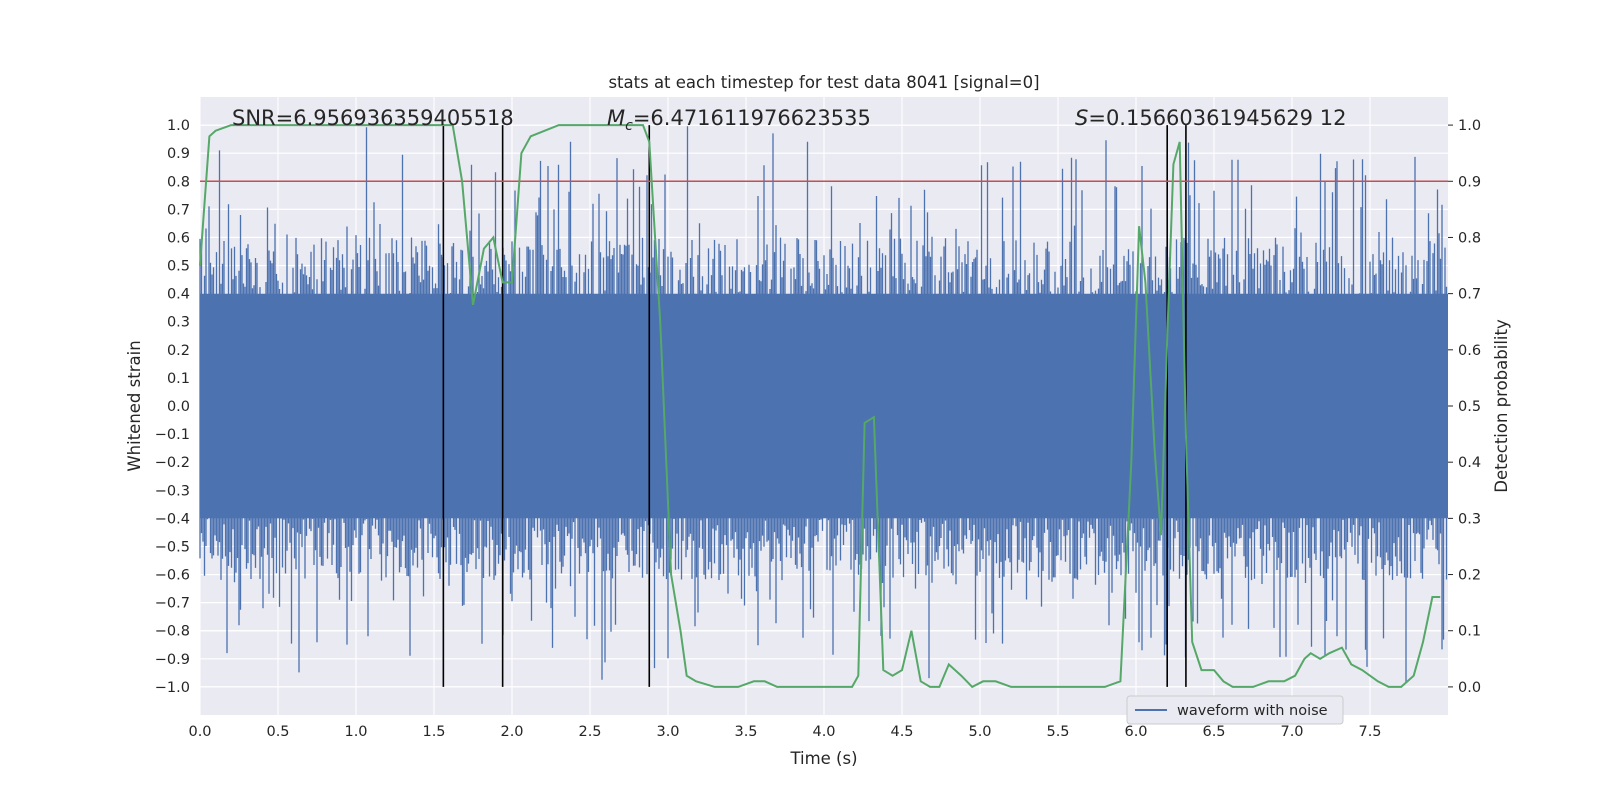 The image size is (1600, 800). Describe the element at coordinates (616, 118) in the screenshot. I see `annotation-mc-label: M` at that location.